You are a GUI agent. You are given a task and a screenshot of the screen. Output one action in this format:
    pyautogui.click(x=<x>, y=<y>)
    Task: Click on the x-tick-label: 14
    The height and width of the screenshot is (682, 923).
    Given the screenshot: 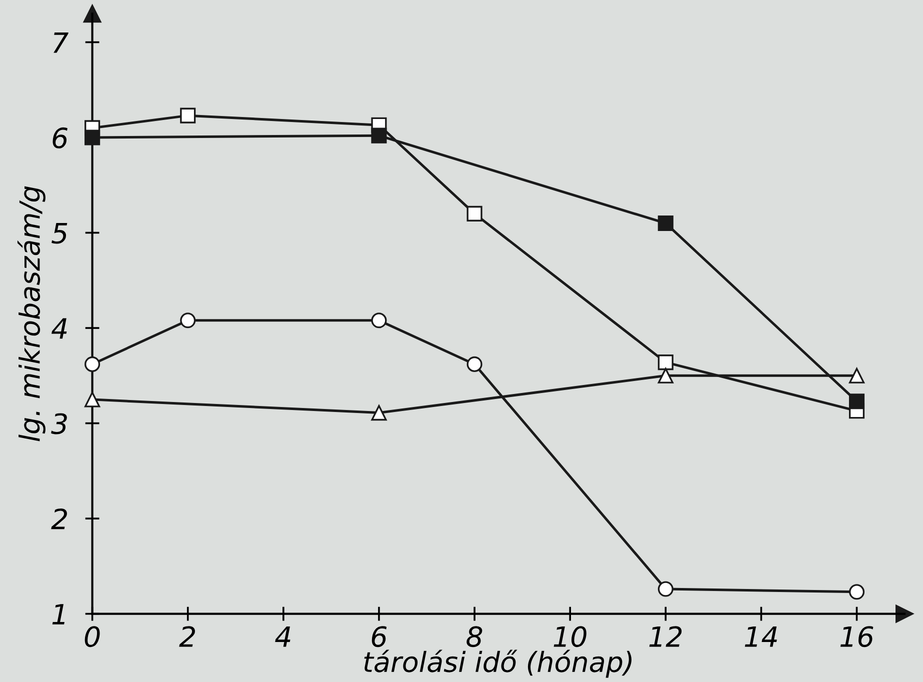 What is the action you would take?
    pyautogui.click(x=760, y=636)
    